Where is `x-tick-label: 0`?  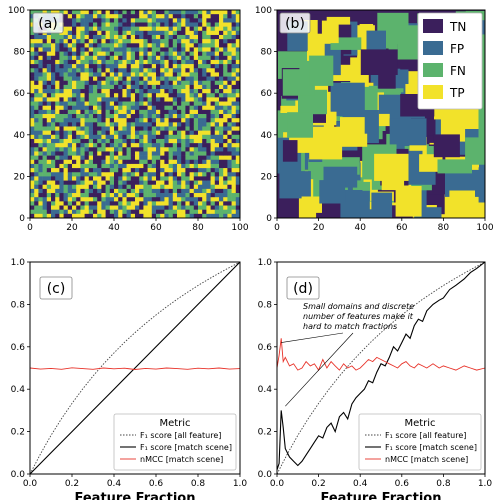
x-tick-label: 0 is located at coordinates (30, 228).